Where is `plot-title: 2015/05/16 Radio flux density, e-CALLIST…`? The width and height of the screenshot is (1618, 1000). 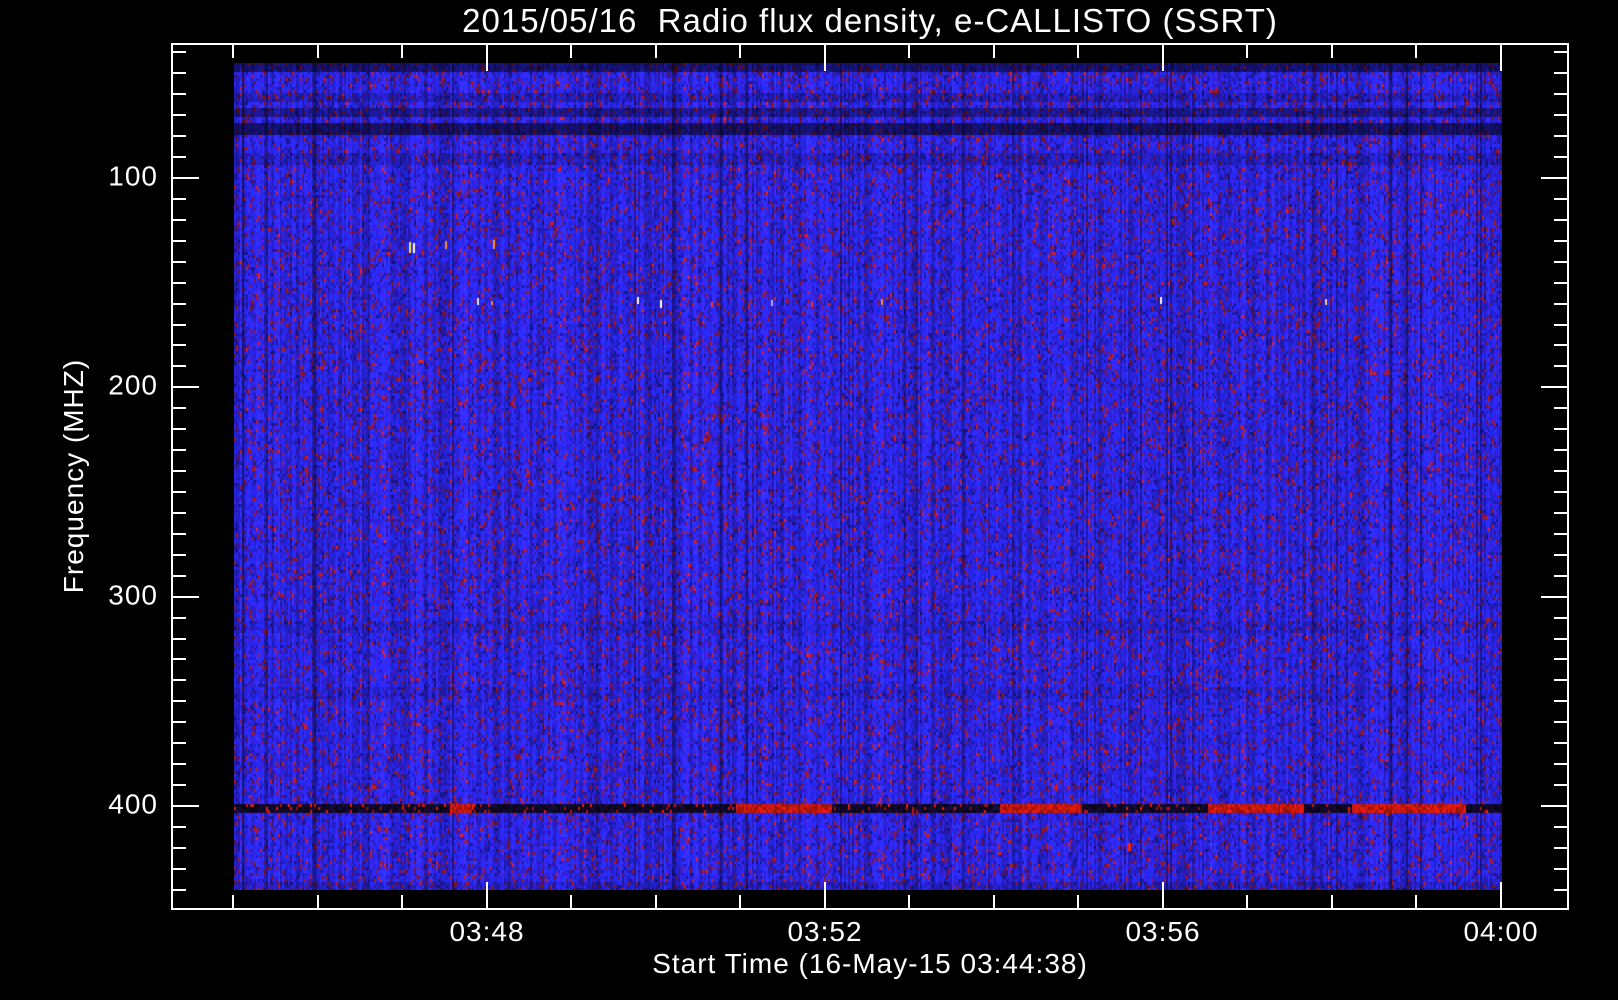 plot-title: 2015/05/16 Radio flux density, e-CALLIST… is located at coordinates (870, 20).